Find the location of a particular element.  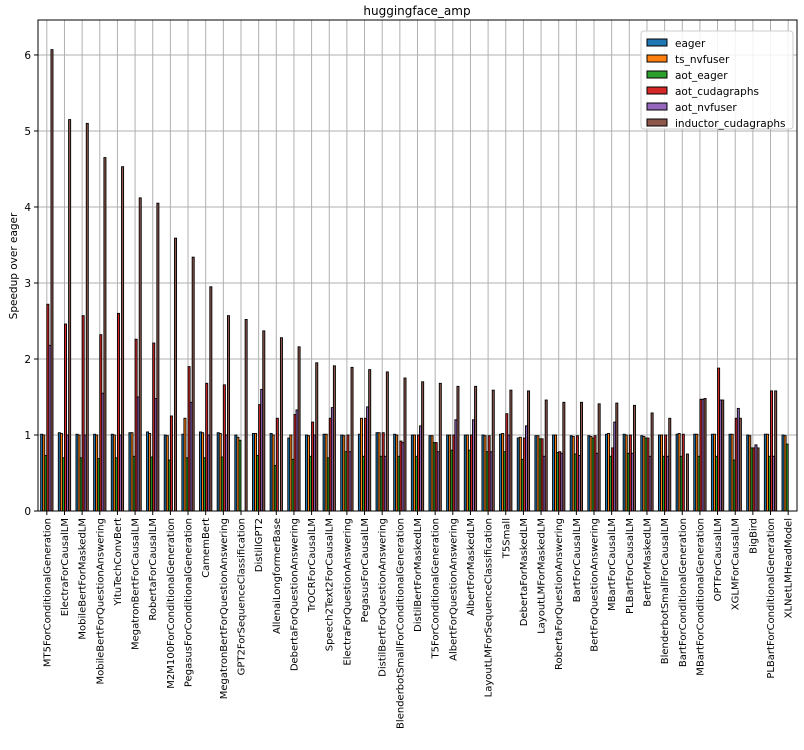

x-tick-label: MegatronBertForQuestionAnswering is located at coordinates (224, 608).